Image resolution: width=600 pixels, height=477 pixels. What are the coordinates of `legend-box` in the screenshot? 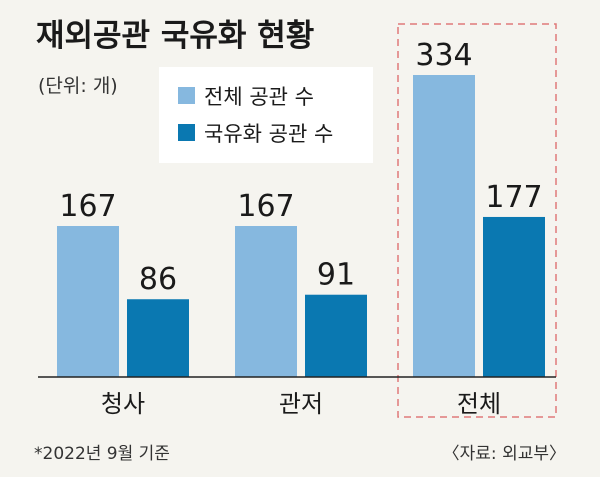 It's located at (266, 115).